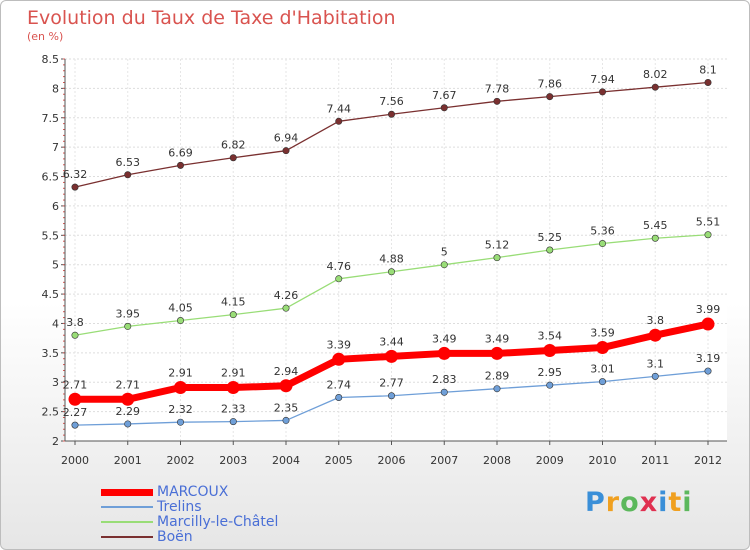  What do you see at coordinates (391, 341) in the screenshot?
I see `data-label: 3.44` at bounding box center [391, 341].